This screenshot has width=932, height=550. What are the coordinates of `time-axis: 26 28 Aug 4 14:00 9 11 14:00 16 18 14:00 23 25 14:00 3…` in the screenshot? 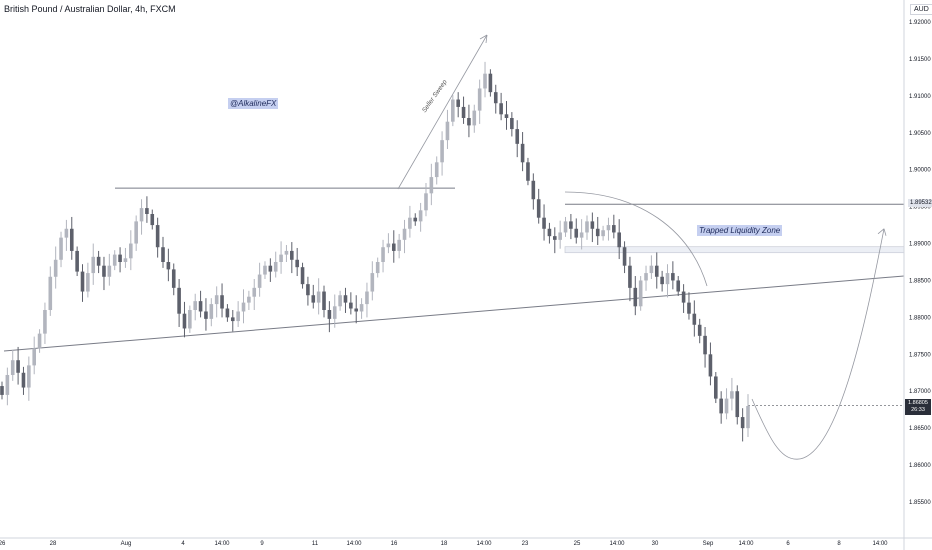 It's located at (466, 542).